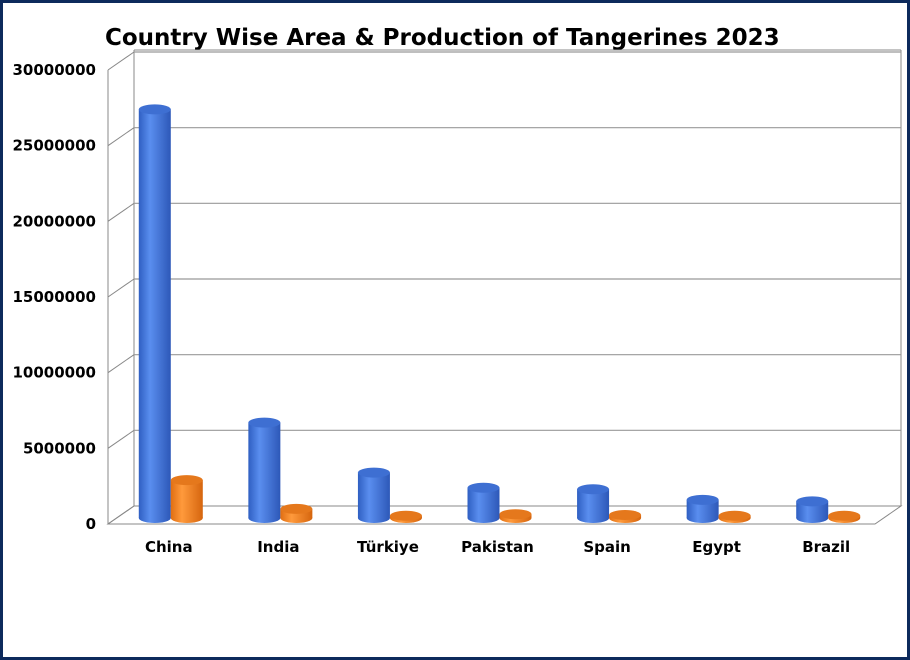 The width and height of the screenshot is (910, 660). What do you see at coordinates (606, 547) in the screenshot?
I see `x-tick-label: Spain` at bounding box center [606, 547].